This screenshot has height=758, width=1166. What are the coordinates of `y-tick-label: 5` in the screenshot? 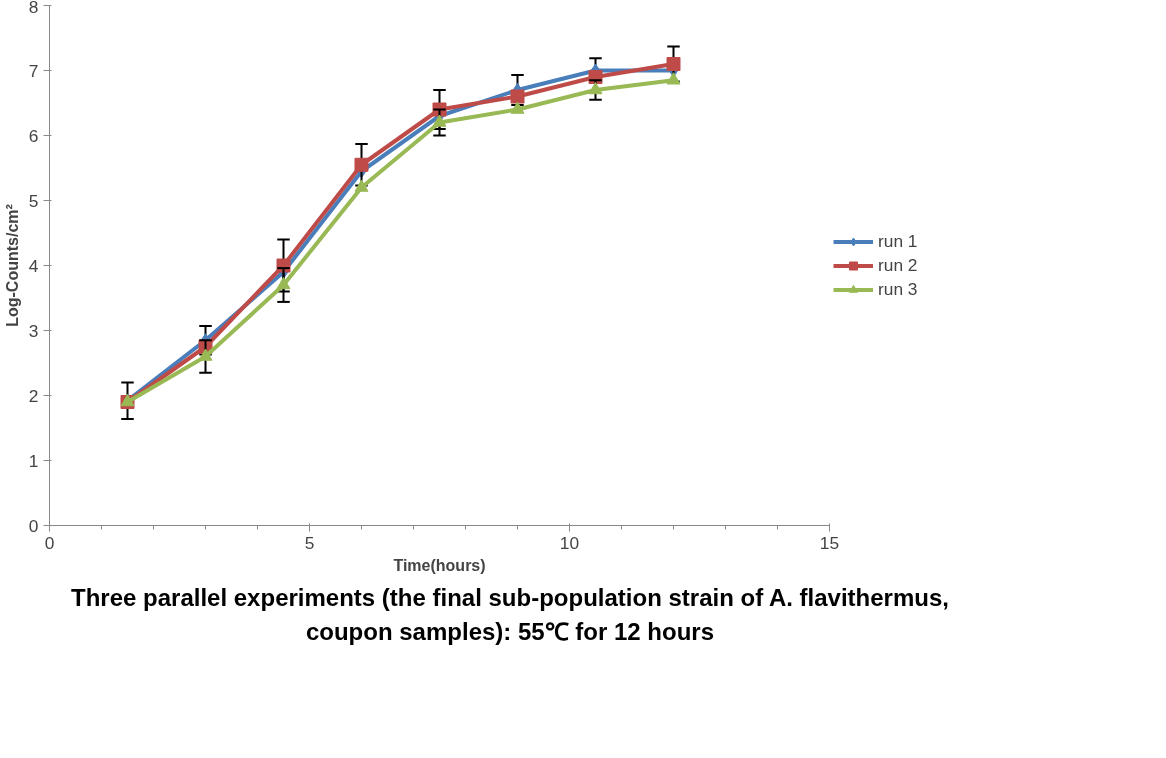 It's located at (33, 200).